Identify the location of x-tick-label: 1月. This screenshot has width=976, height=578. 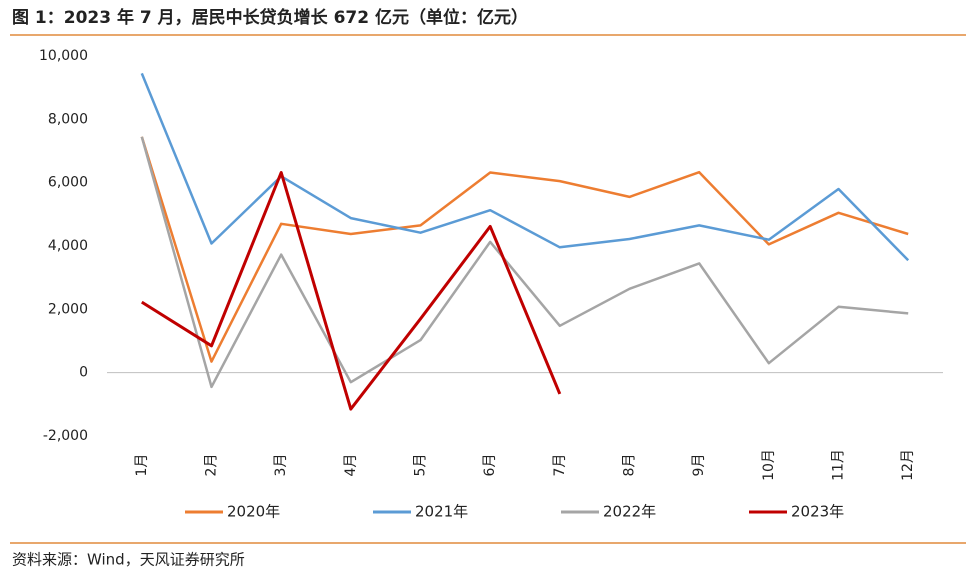
(142, 465).